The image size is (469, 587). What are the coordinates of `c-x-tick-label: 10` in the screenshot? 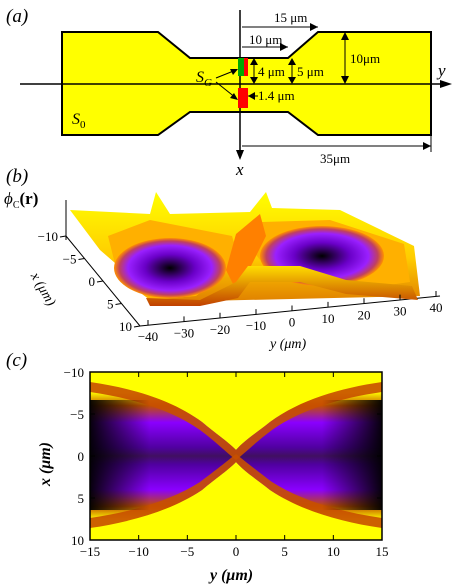 It's located at (333, 551).